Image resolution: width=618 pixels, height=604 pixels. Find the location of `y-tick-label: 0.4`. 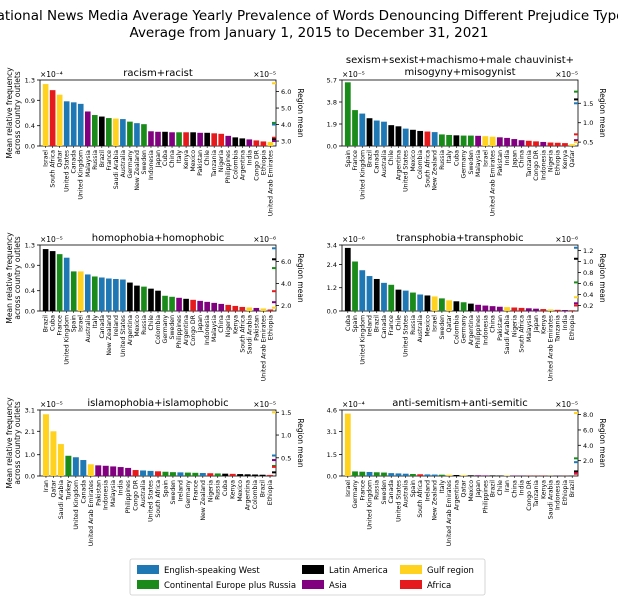

y-tick-label: 0.4 is located at coordinates (30, 126).